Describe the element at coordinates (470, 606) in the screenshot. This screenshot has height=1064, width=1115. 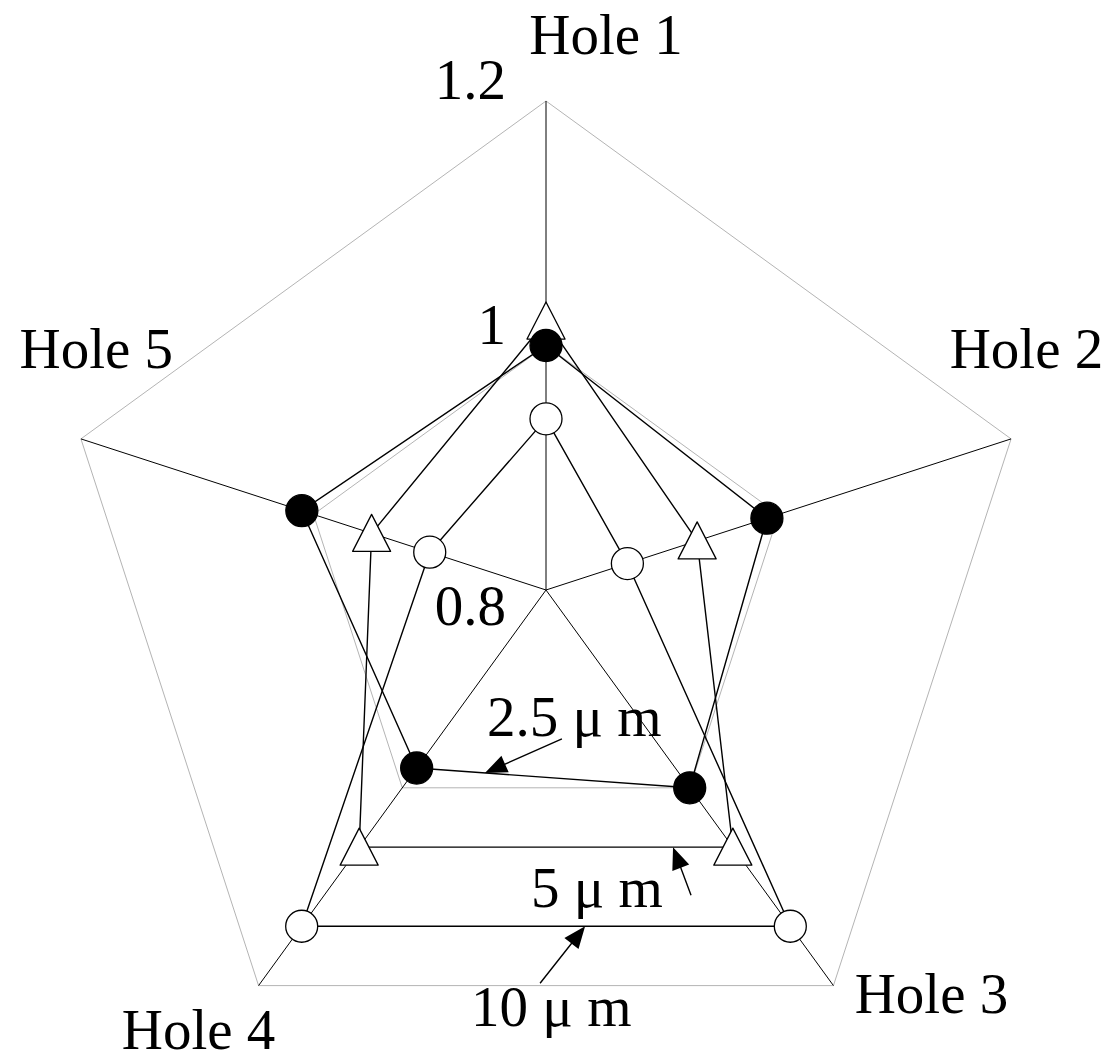
I see `y-tick-label: 0.8` at that location.